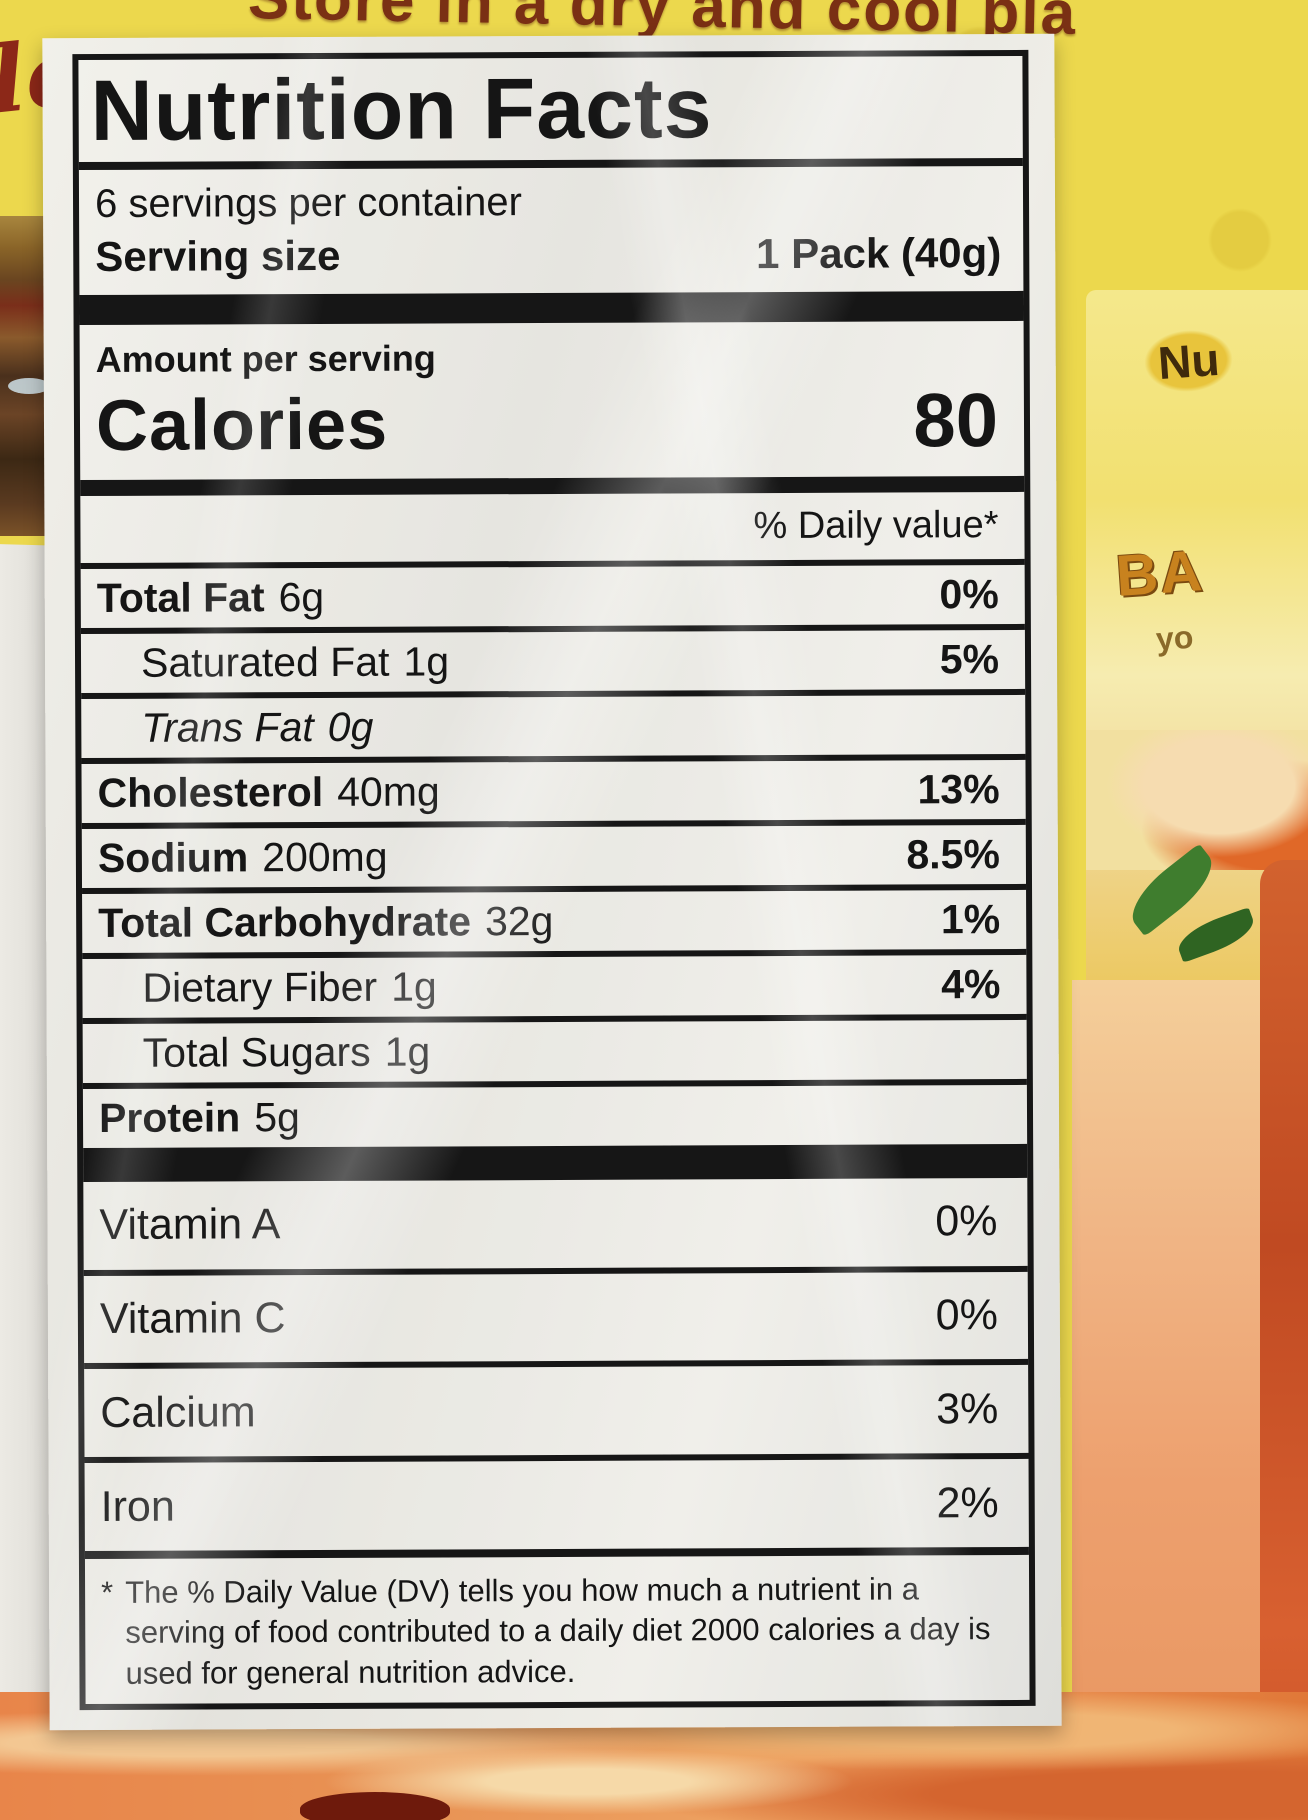 The image size is (1308, 1820). I want to click on micronutrient-row-iron: Iron 2%, so click(556, 1502).